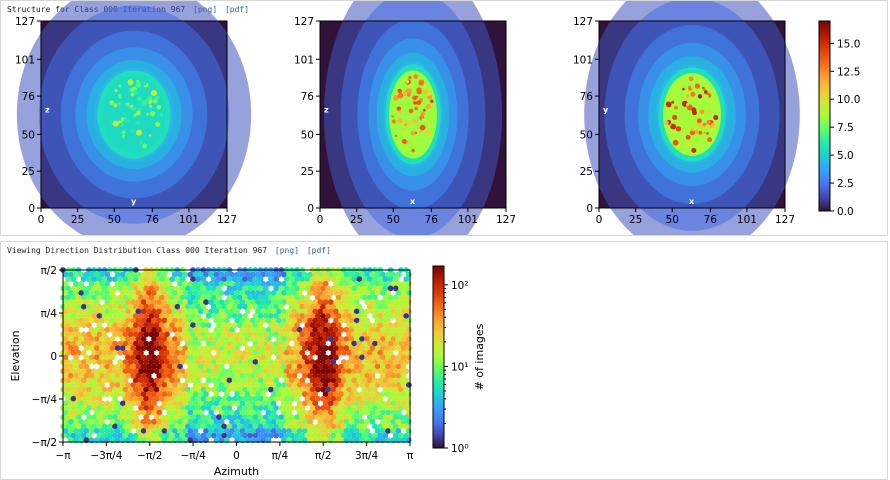 This screenshot has width=890, height=480. What do you see at coordinates (63, 456) in the screenshot?
I see `azimuth-tick-label: −π` at bounding box center [63, 456].